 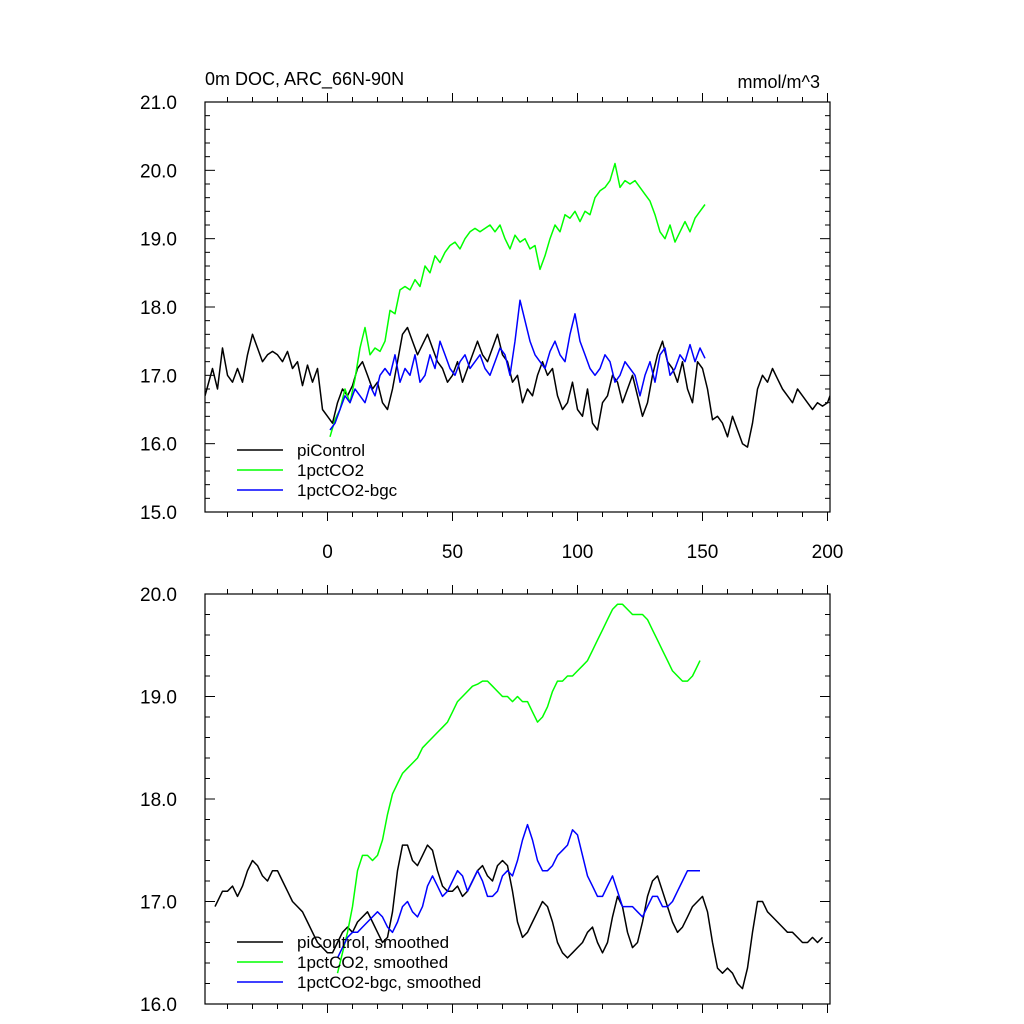 What do you see at coordinates (452, 552) in the screenshot?
I see `x-tick-label: 50` at bounding box center [452, 552].